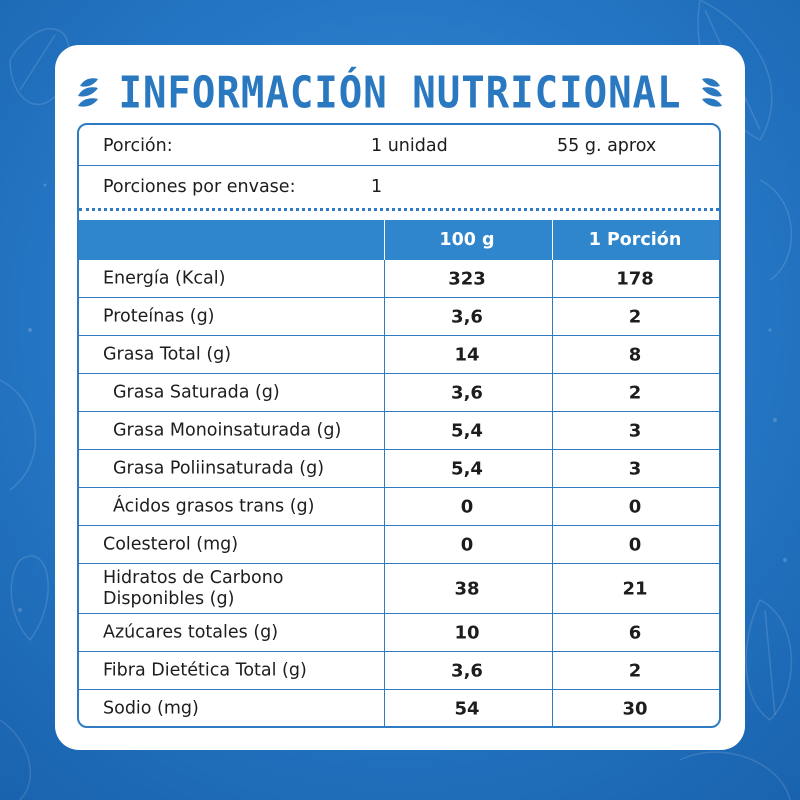 The image size is (800, 800). I want to click on table-row: Grasa Poliinsaturada (g) 5,4 3, so click(399, 469).